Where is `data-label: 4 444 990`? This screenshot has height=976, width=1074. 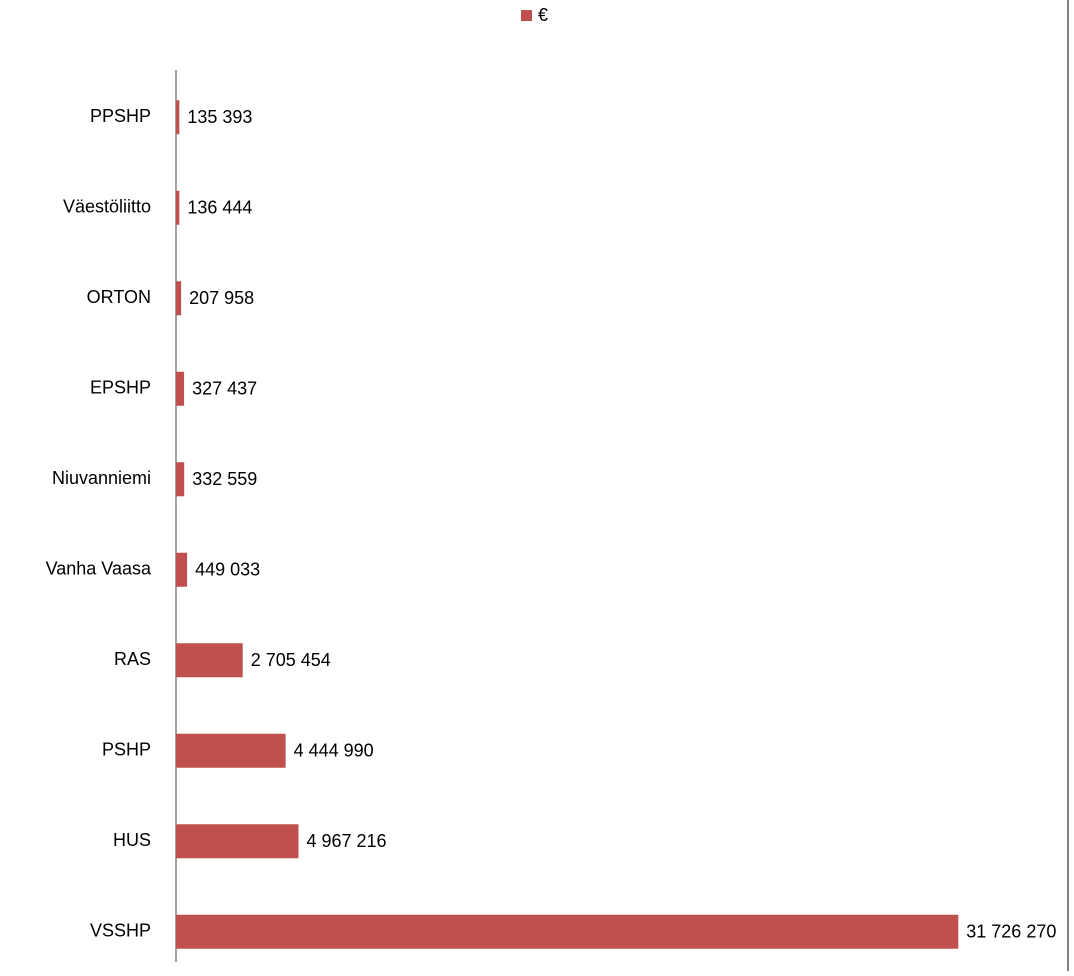
data-label: 4 444 990 is located at coordinates (334, 751).